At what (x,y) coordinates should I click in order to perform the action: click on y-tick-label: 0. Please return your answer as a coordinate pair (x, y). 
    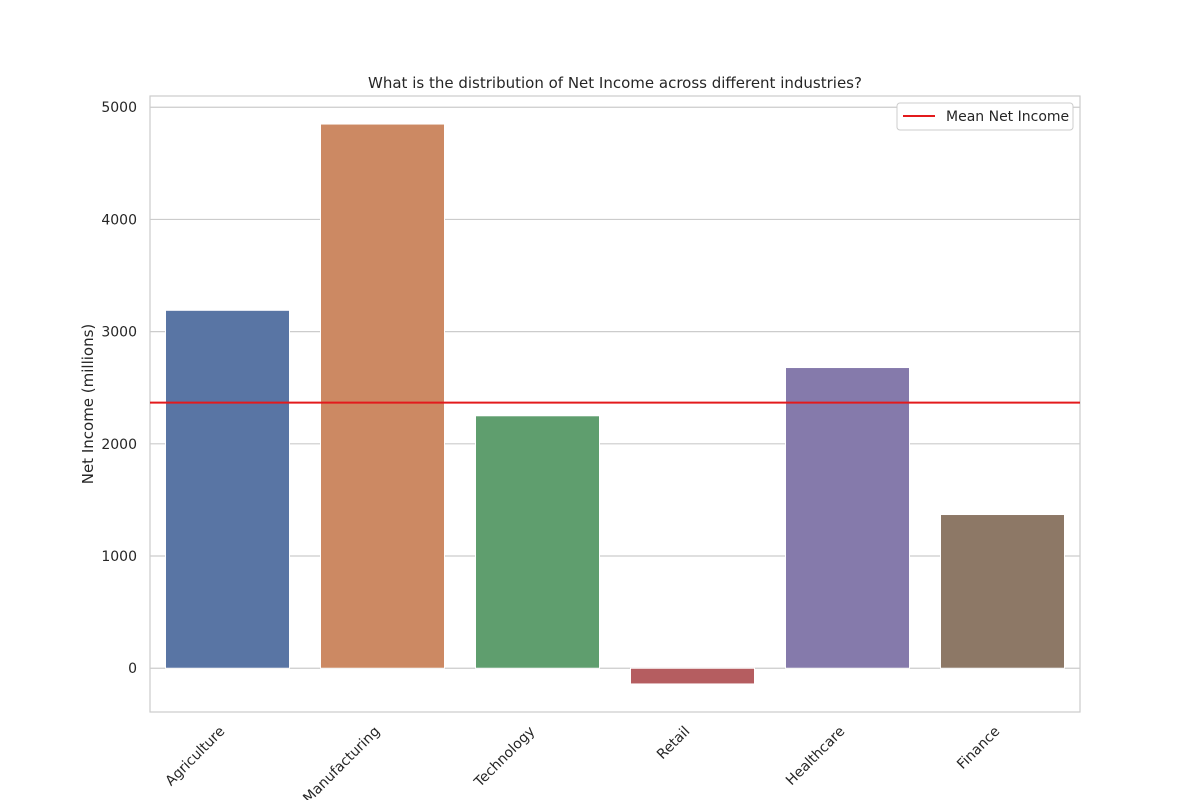
    Looking at the image, I should click on (132, 669).